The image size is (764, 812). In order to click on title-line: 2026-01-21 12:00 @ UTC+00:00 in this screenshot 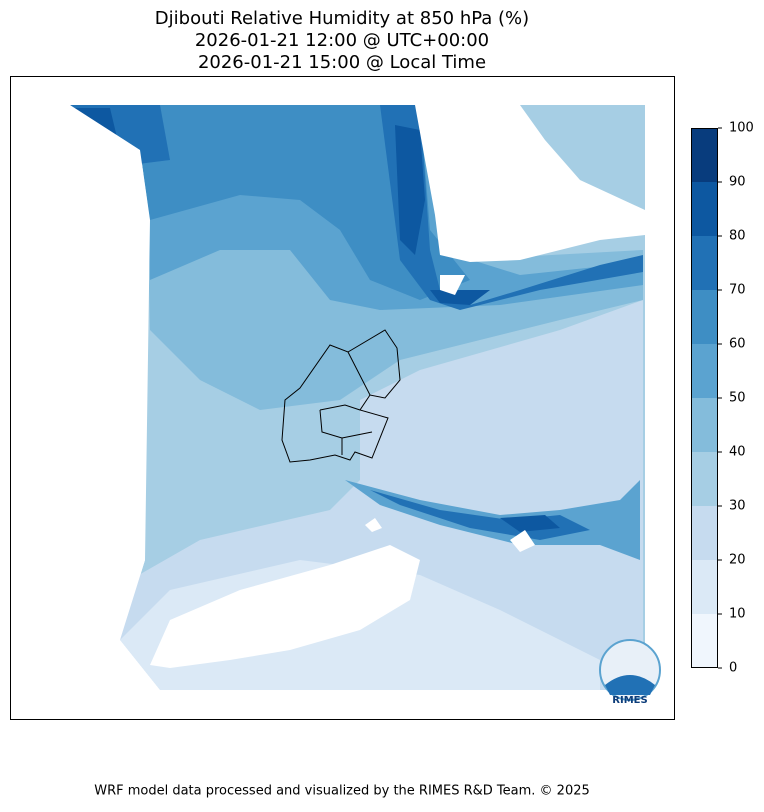, I will do `click(342, 40)`.